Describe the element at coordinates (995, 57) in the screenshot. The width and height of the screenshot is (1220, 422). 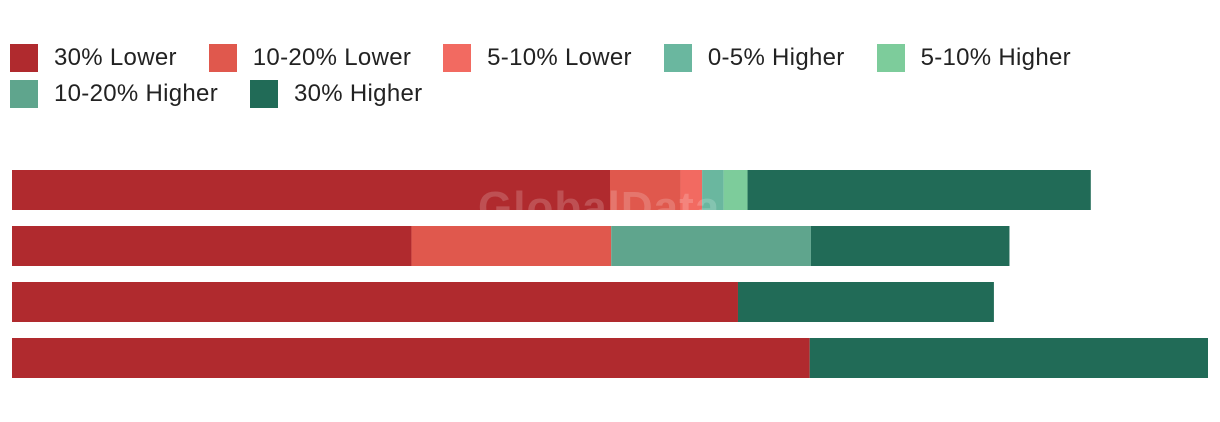
I see `legend-label-5-10-higher: 5-10% Higher` at that location.